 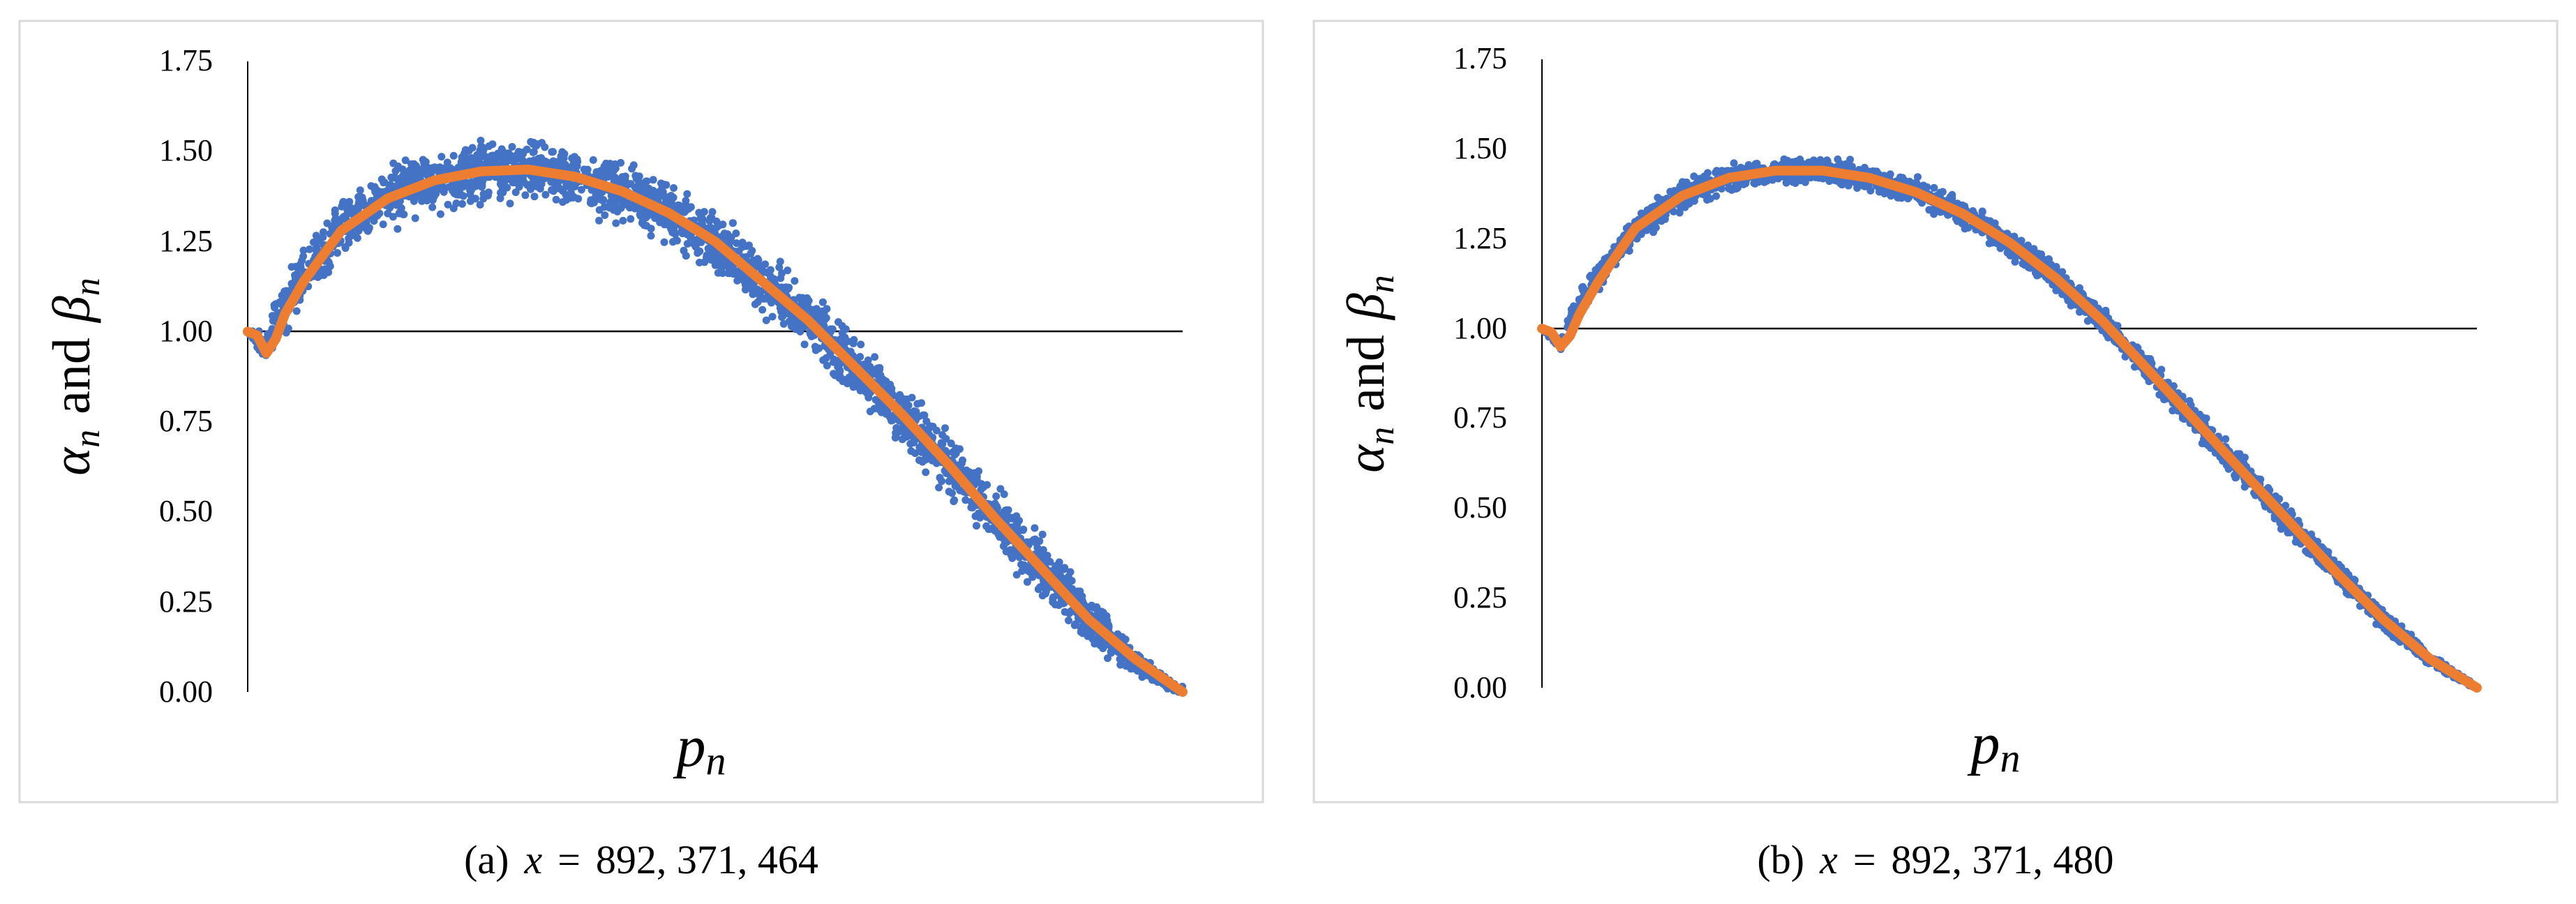 What do you see at coordinates (1480, 373) in the screenshot?
I see `y-tick-labels: 0.00 0.25 0.50 0.75 1.00 1.25 1.50 1.75` at bounding box center [1480, 373].